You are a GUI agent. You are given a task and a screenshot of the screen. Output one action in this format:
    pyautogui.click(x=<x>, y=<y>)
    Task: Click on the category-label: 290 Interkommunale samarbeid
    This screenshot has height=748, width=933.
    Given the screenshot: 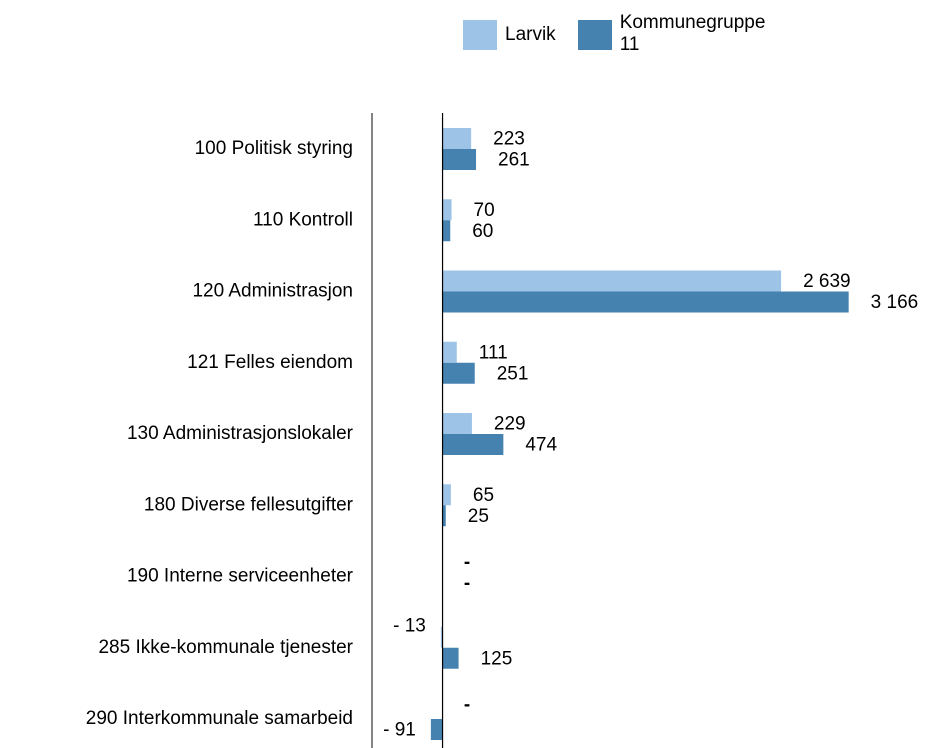 What is the action you would take?
    pyautogui.click(x=219, y=718)
    